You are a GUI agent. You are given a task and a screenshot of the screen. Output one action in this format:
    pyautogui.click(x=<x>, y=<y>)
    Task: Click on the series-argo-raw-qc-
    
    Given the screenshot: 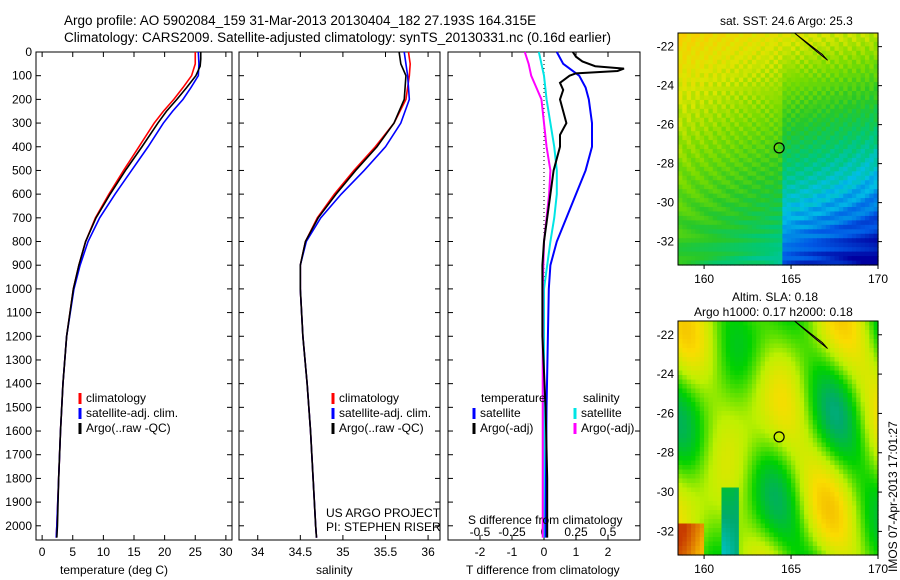 What is the action you would take?
    pyautogui.click(x=353, y=294)
    